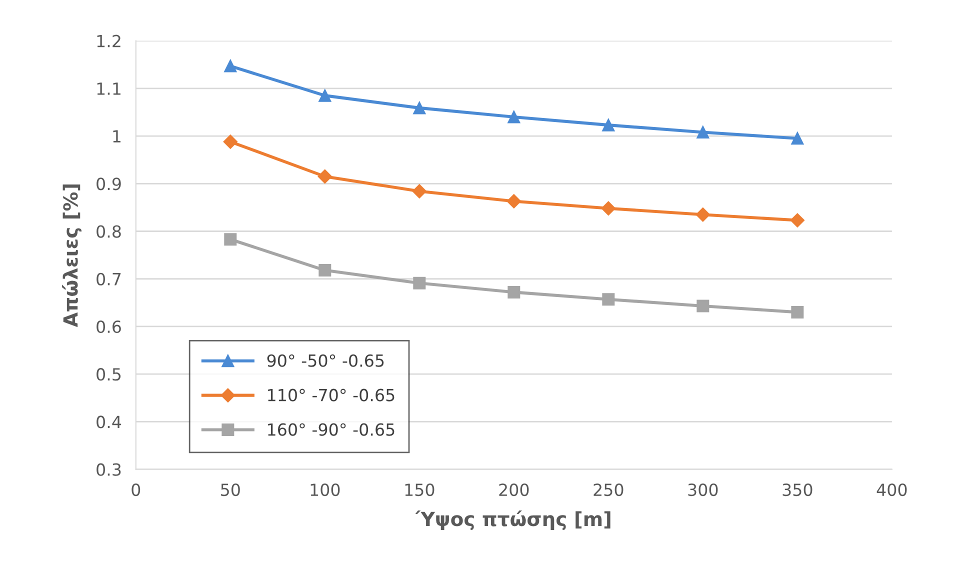 Image resolution: width=957 pixels, height=583 pixels. What do you see at coordinates (331, 429) in the screenshot?
I see `legend-label: 160° -90° -0.65` at bounding box center [331, 429].